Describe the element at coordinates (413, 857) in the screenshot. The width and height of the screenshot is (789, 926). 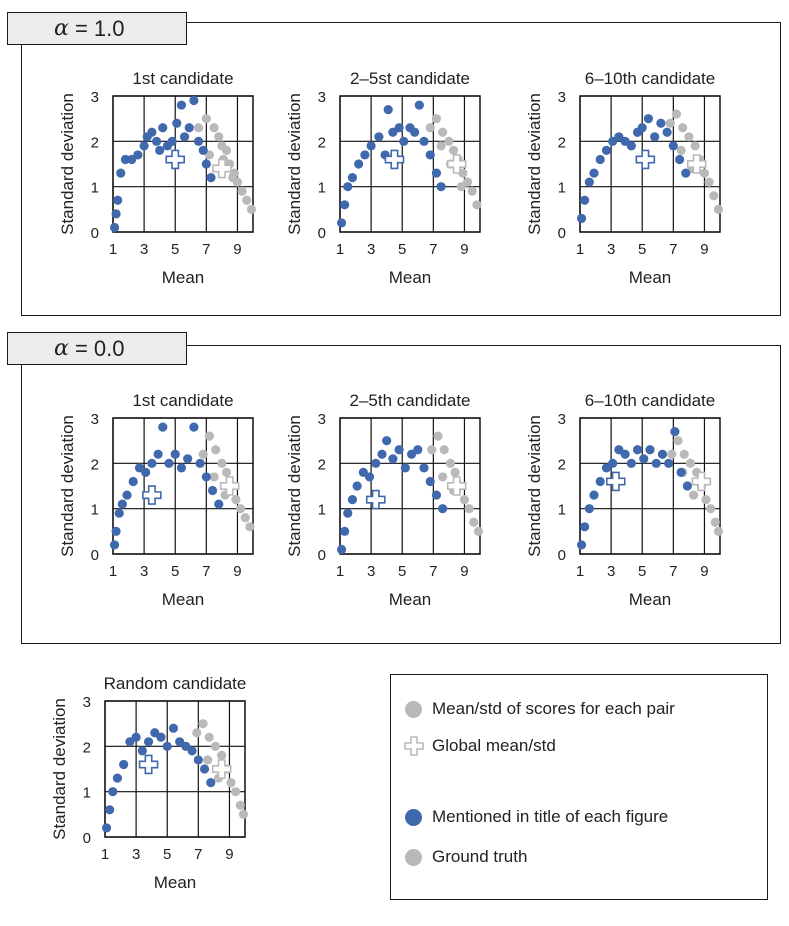
I see `gray-dot-icon` at that location.